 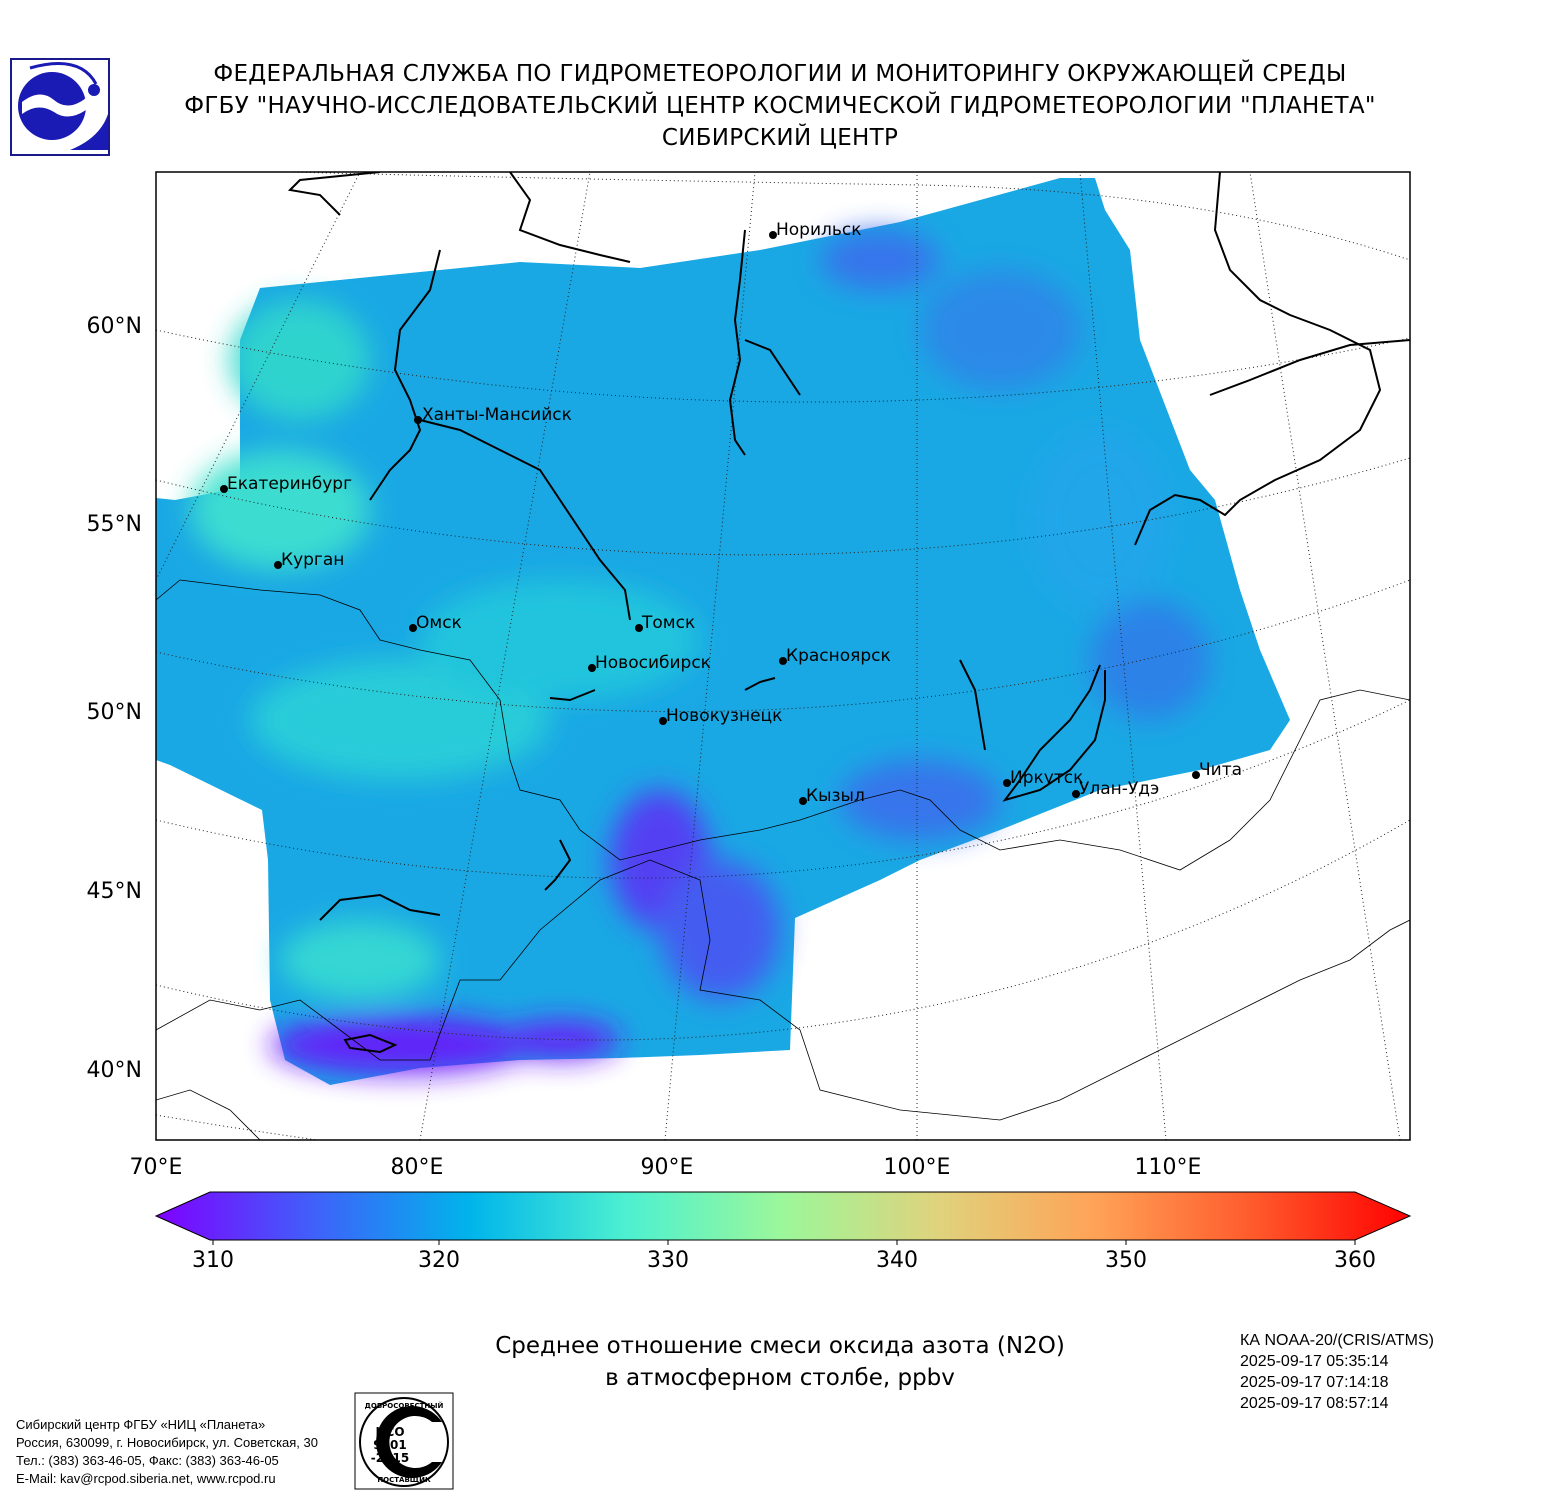 What do you see at coordinates (1046, 778) in the screenshot?
I see `city-label: Иркутск` at bounding box center [1046, 778].